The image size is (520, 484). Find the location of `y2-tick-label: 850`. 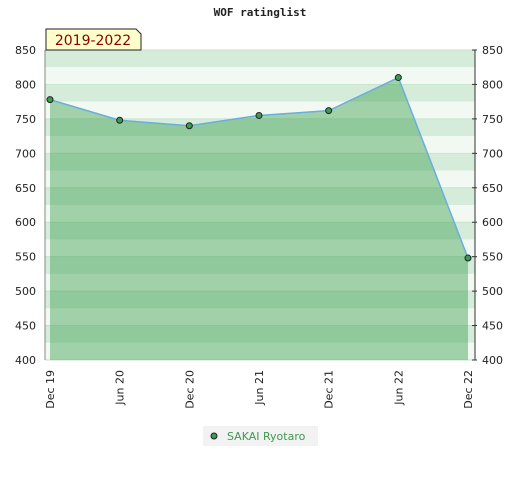

y2-tick-label: 850 is located at coordinates (492, 50).